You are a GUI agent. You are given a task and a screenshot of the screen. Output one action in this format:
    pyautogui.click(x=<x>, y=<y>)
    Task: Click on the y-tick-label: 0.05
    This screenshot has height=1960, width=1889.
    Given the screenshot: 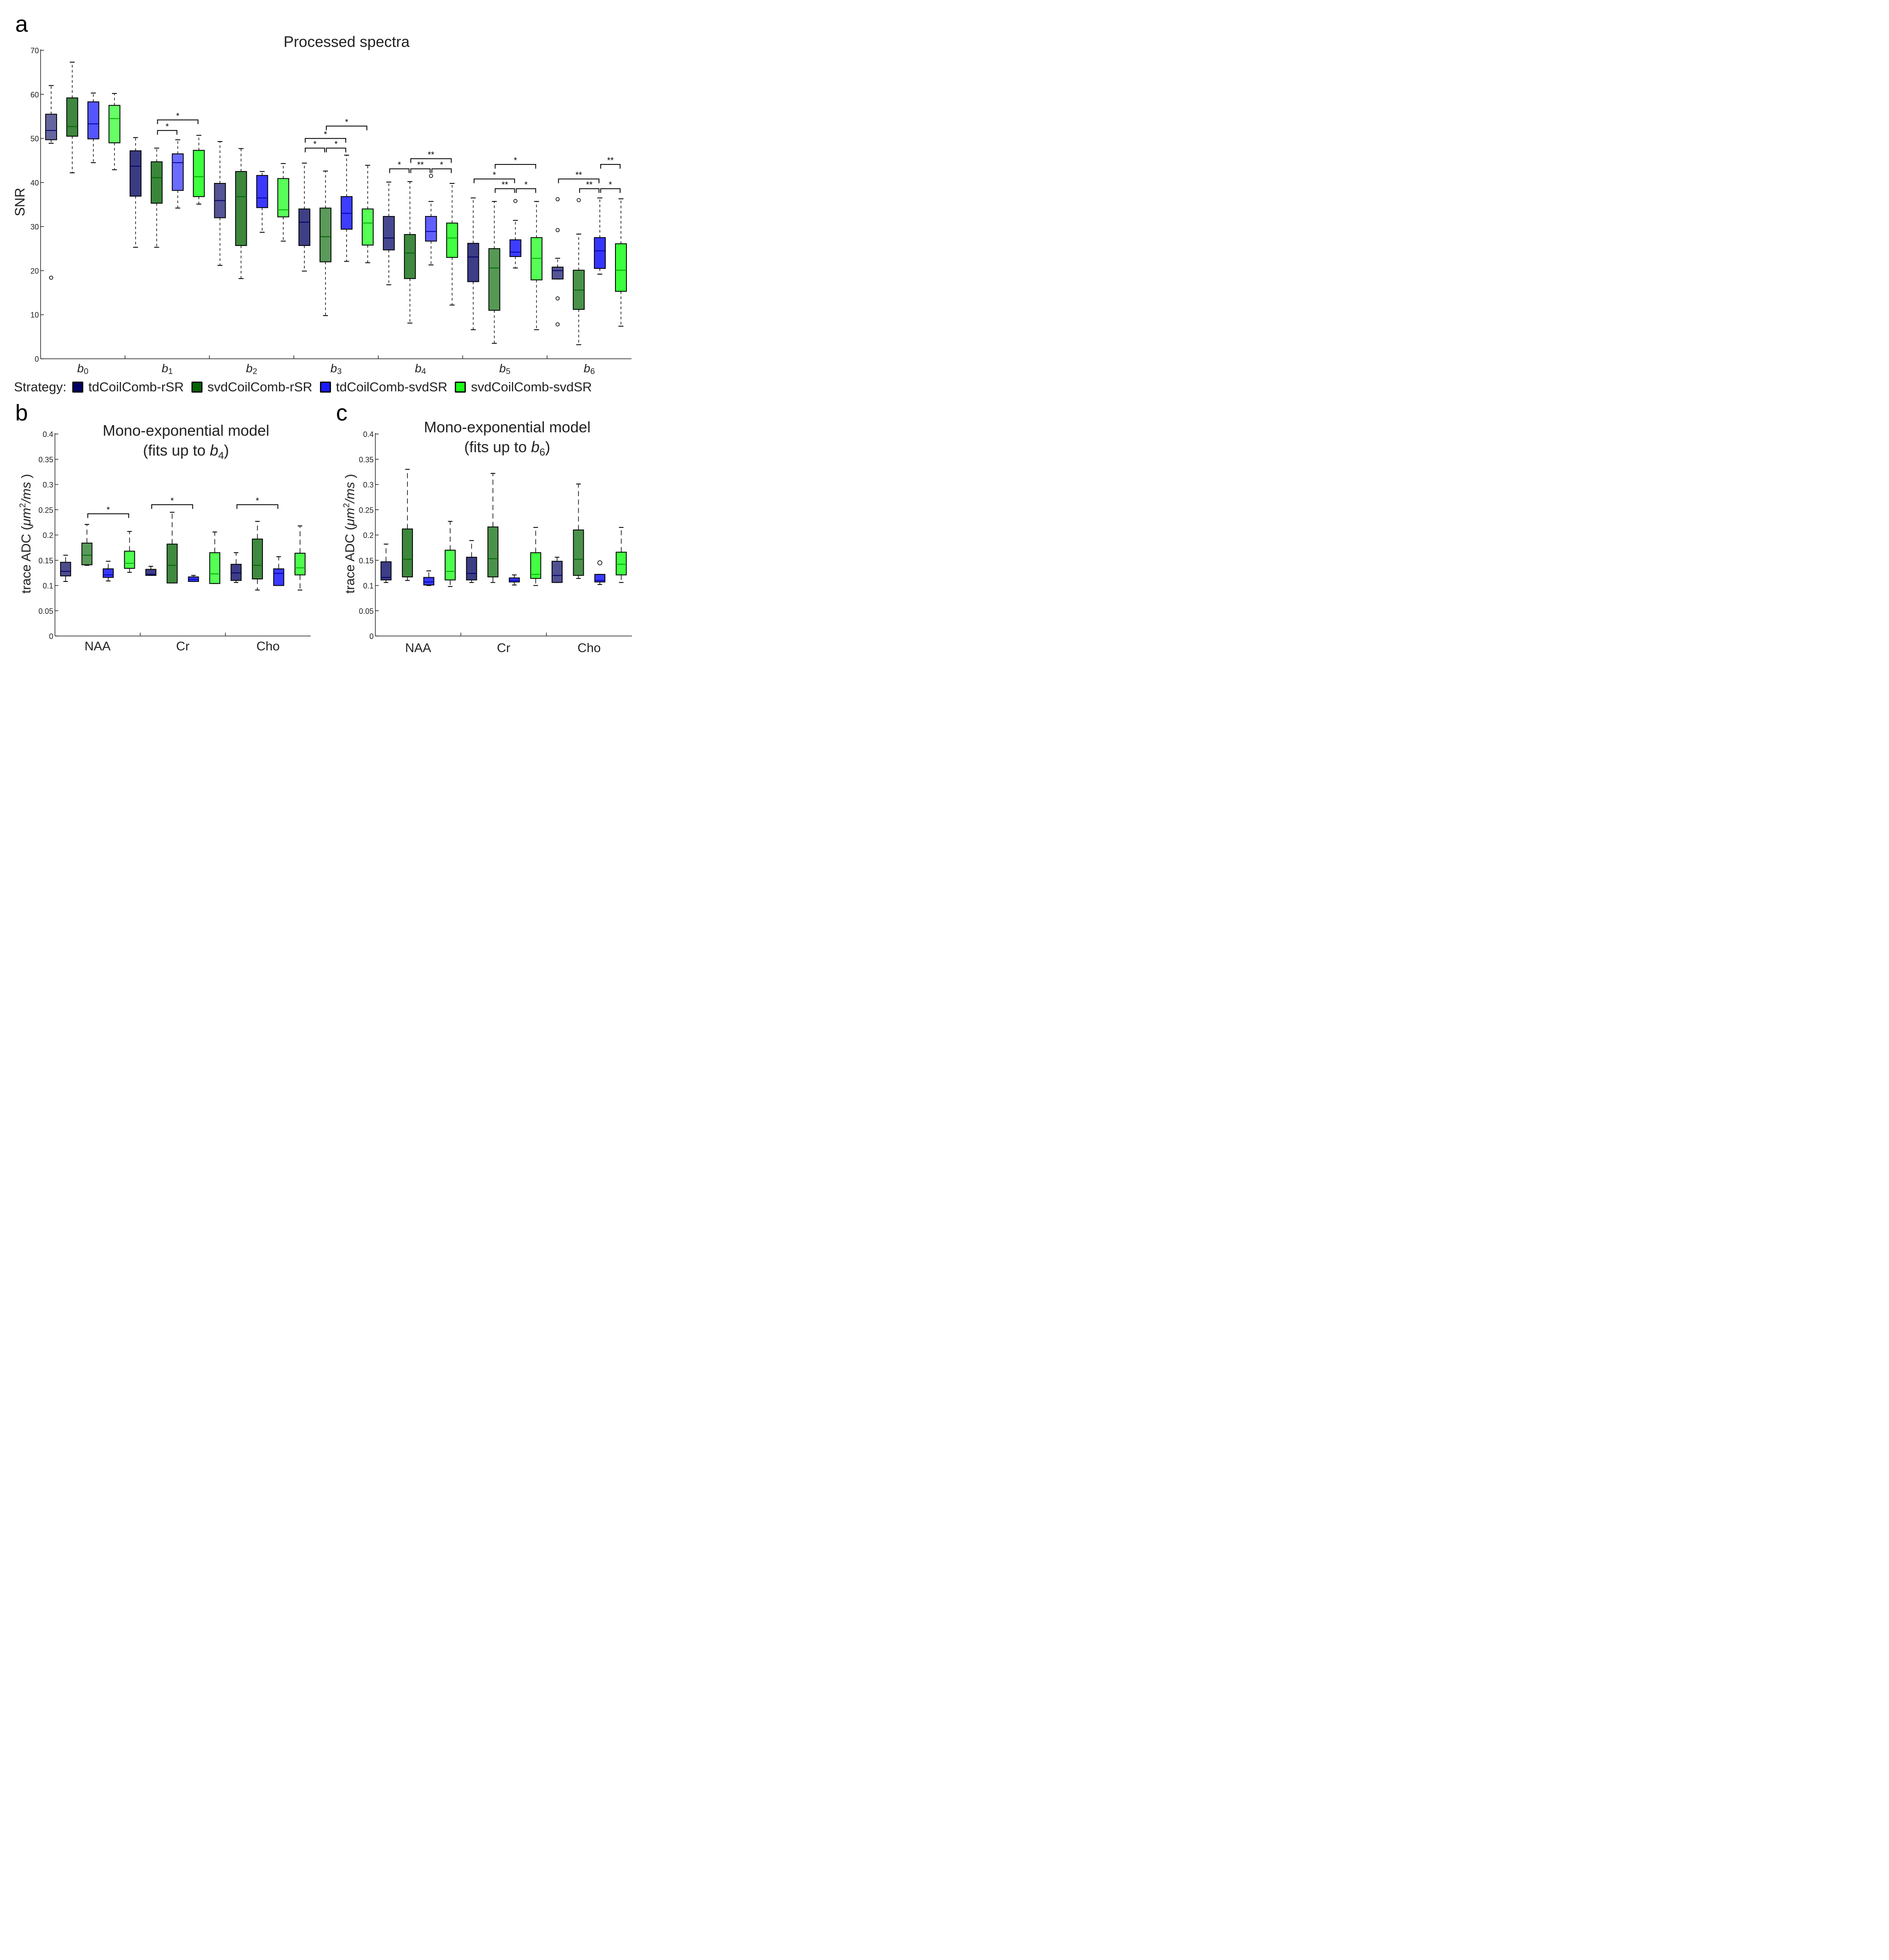 What is the action you would take?
    pyautogui.click(x=45, y=611)
    